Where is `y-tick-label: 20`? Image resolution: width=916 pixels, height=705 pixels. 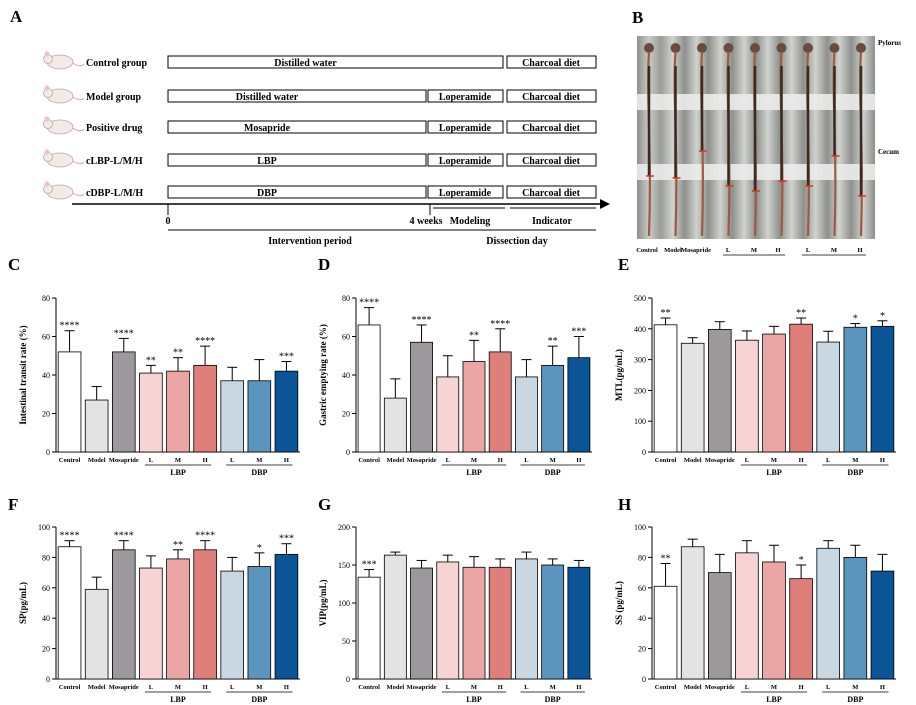
y-tick-label: 20 is located at coordinates (46, 414).